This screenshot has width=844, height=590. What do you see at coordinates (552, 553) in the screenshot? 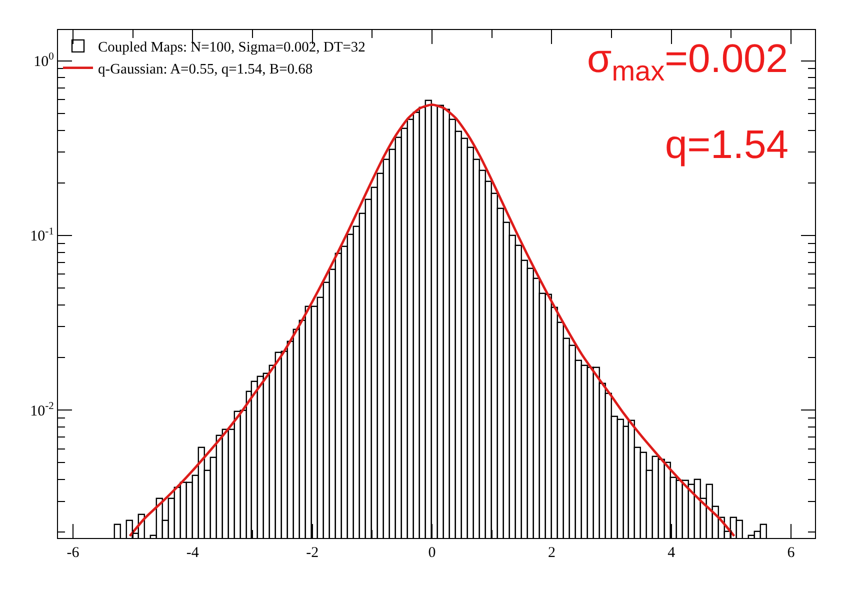
I see `x-tick-label: 2` at bounding box center [552, 553].